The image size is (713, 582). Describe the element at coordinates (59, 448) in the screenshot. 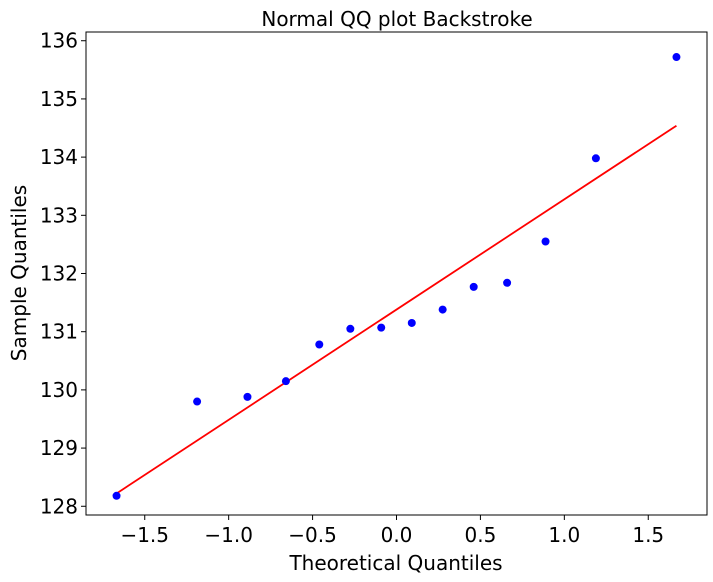

I see `y-tick-label: 129` at that location.